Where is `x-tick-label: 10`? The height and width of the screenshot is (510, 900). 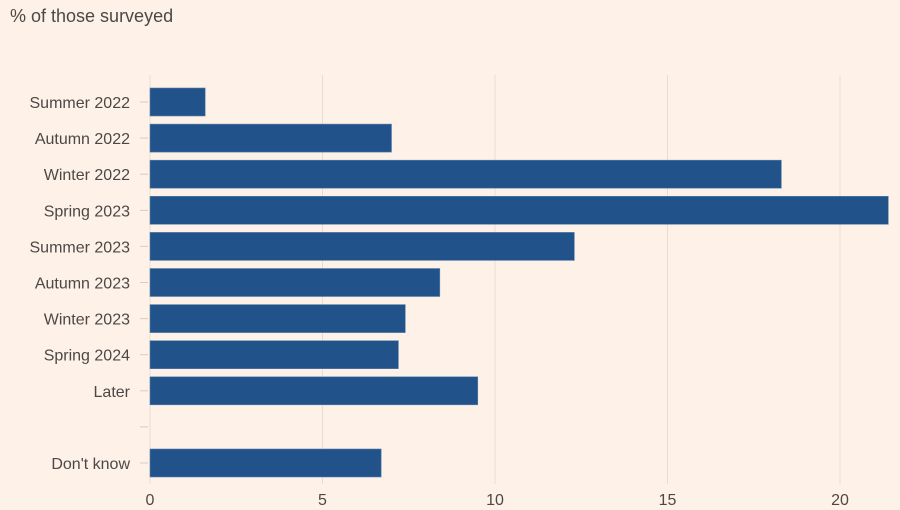 x-tick-label: 10 is located at coordinates (495, 500).